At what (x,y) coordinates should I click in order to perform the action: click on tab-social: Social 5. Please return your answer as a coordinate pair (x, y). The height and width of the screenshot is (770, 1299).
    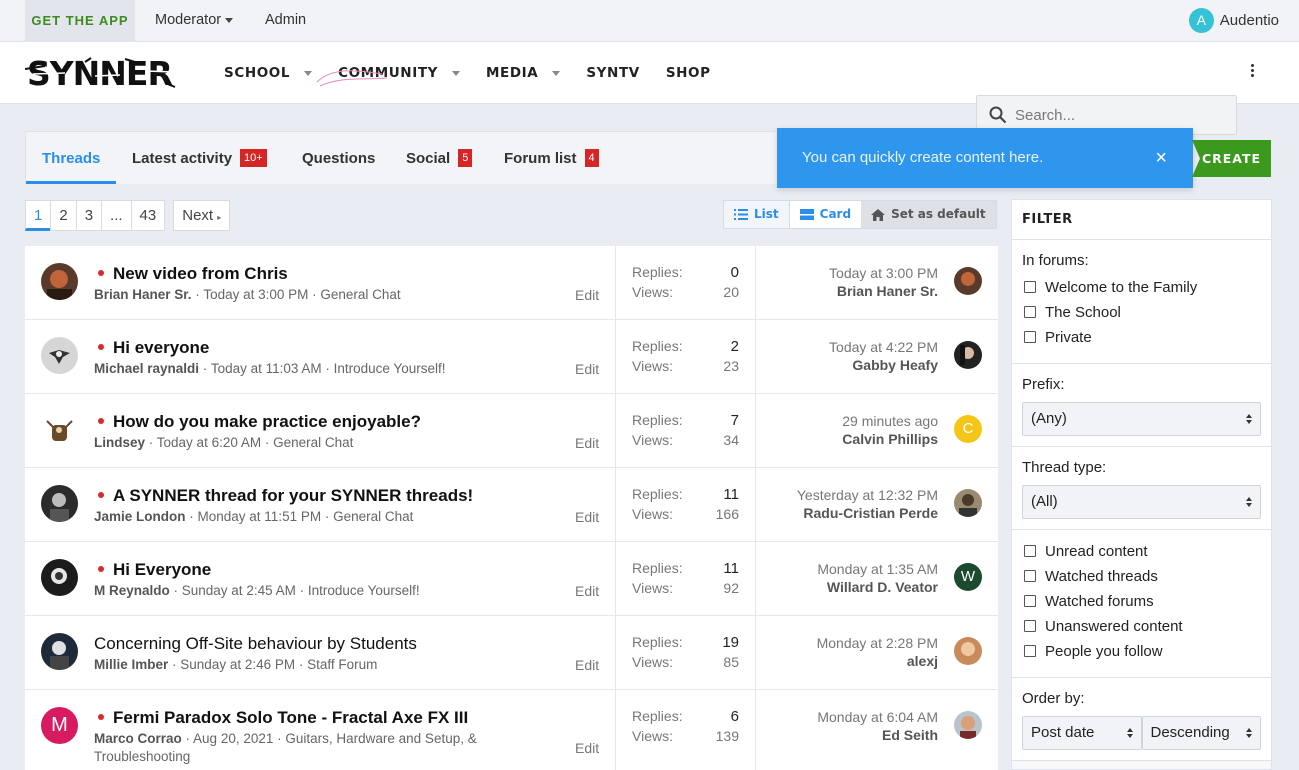
    Looking at the image, I should click on (439, 158).